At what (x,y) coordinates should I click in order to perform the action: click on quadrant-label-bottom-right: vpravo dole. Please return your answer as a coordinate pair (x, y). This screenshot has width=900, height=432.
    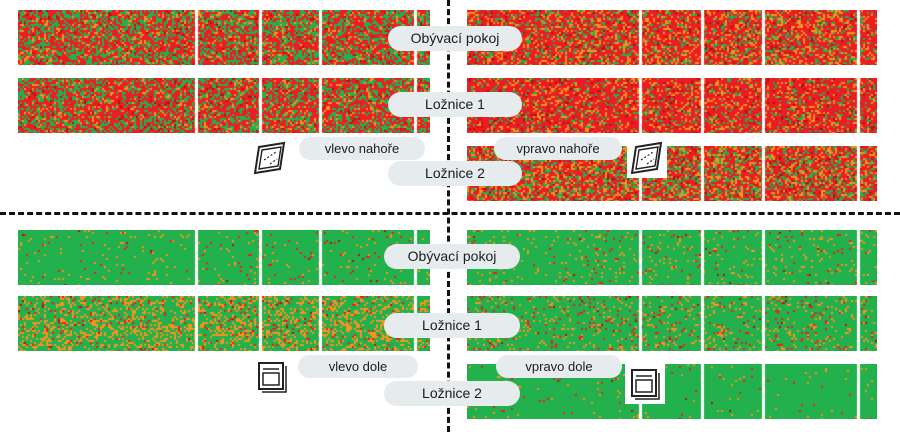
    Looking at the image, I should click on (559, 366).